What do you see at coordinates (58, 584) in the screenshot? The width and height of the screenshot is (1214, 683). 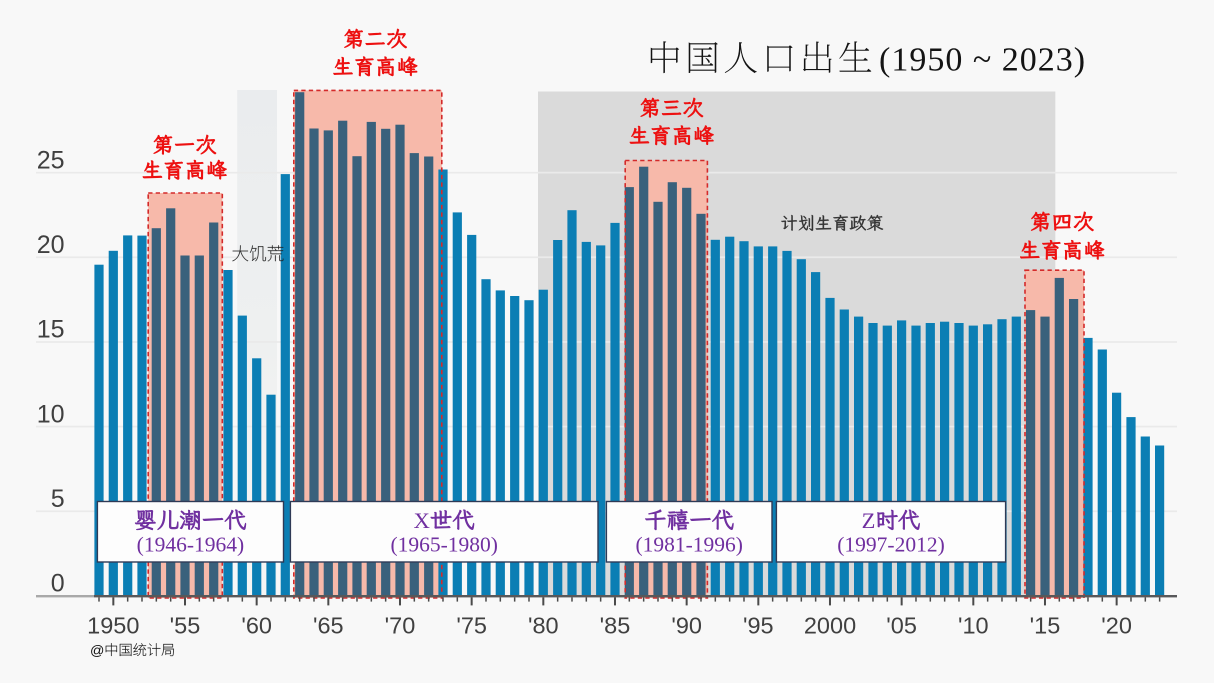 I see `svg-text: 0` at bounding box center [58, 584].